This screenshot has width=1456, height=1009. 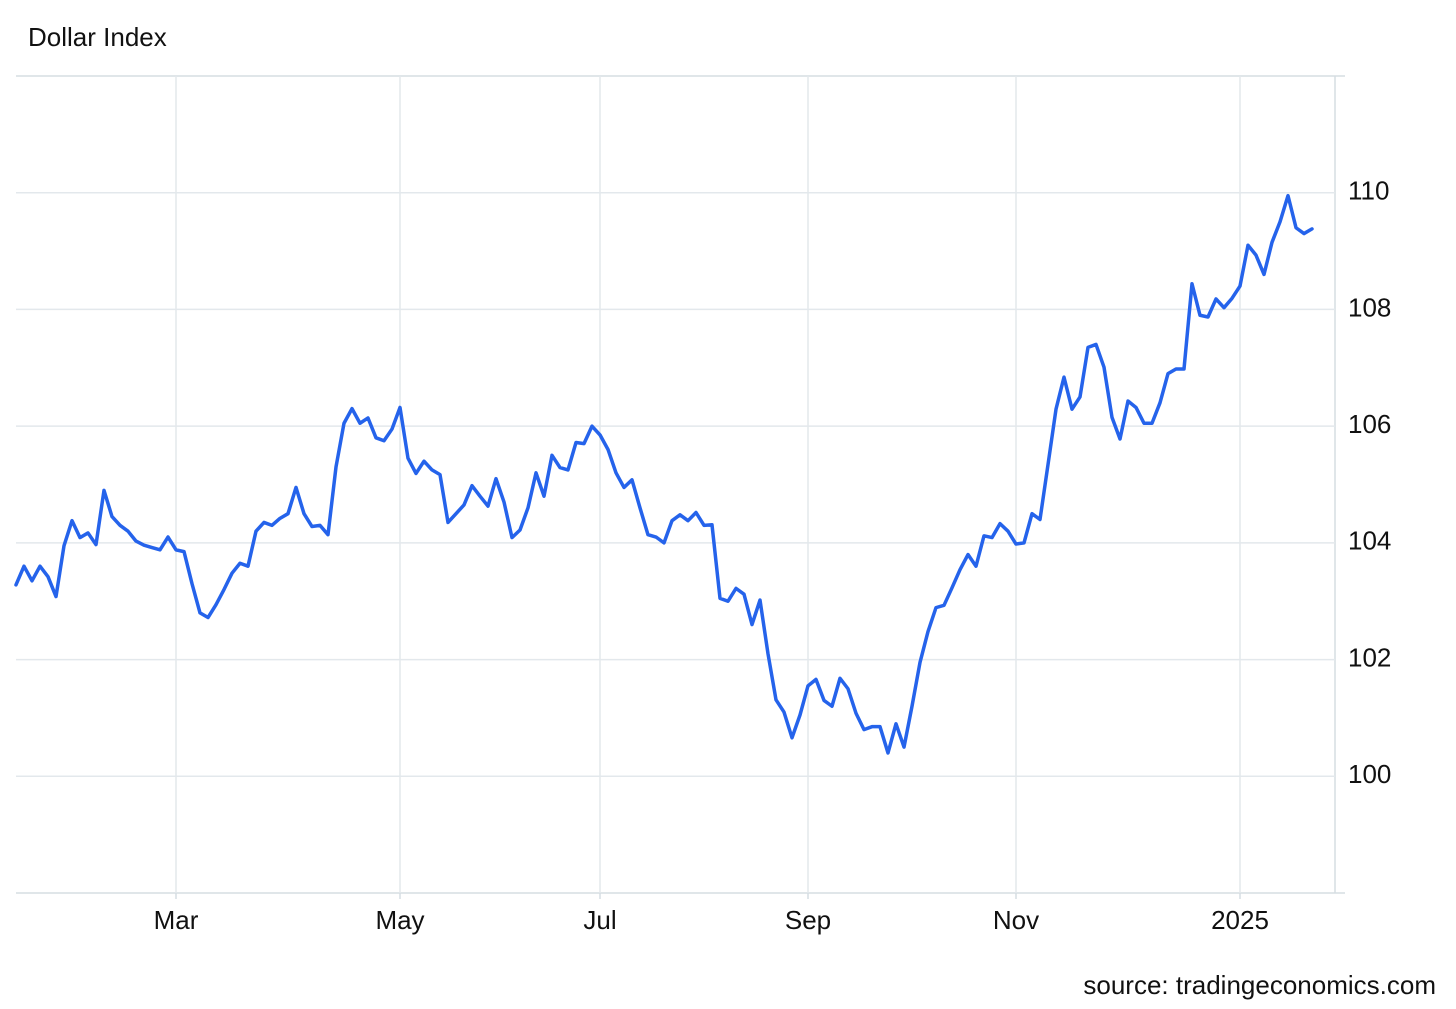 What do you see at coordinates (1369, 774) in the screenshot?
I see `y-tick-label: 100` at bounding box center [1369, 774].